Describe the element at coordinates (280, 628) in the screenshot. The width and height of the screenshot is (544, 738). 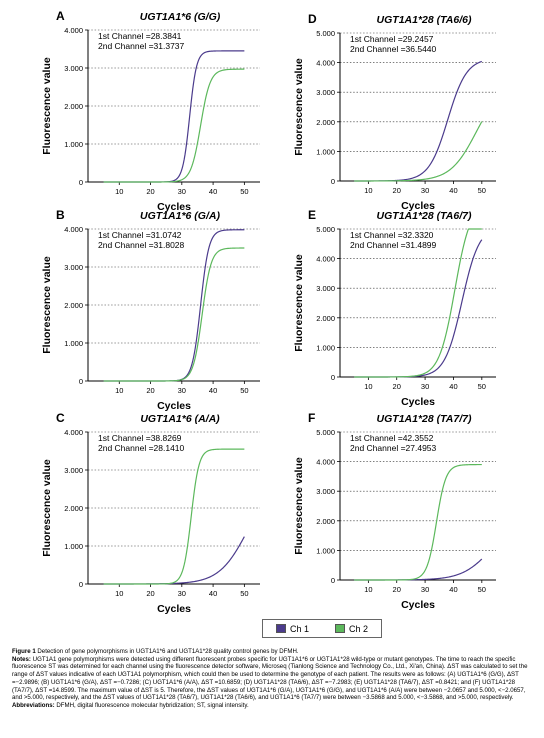
I see `legend-swatch-ch1` at that location.